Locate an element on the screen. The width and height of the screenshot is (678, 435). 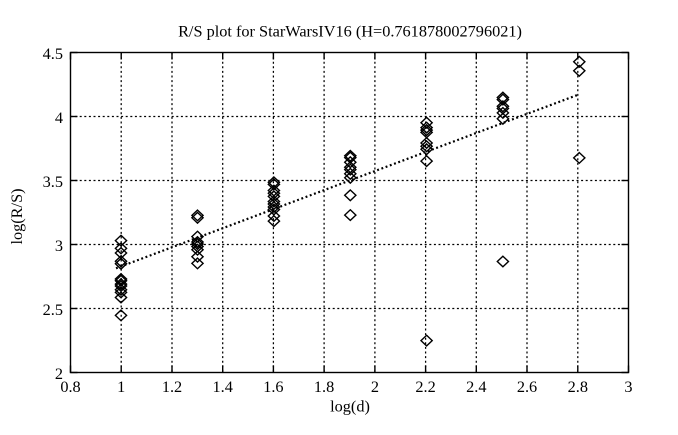
svg-text: 3.5 is located at coordinates (53, 181).